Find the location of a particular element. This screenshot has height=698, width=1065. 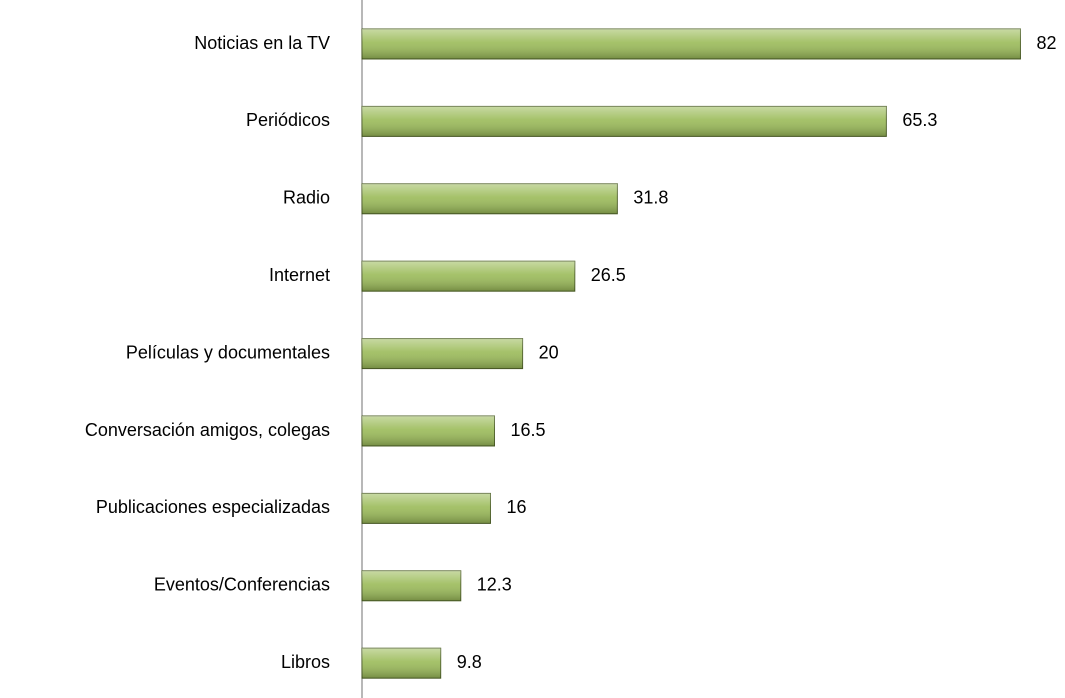

value-label: 20 is located at coordinates (549, 352).